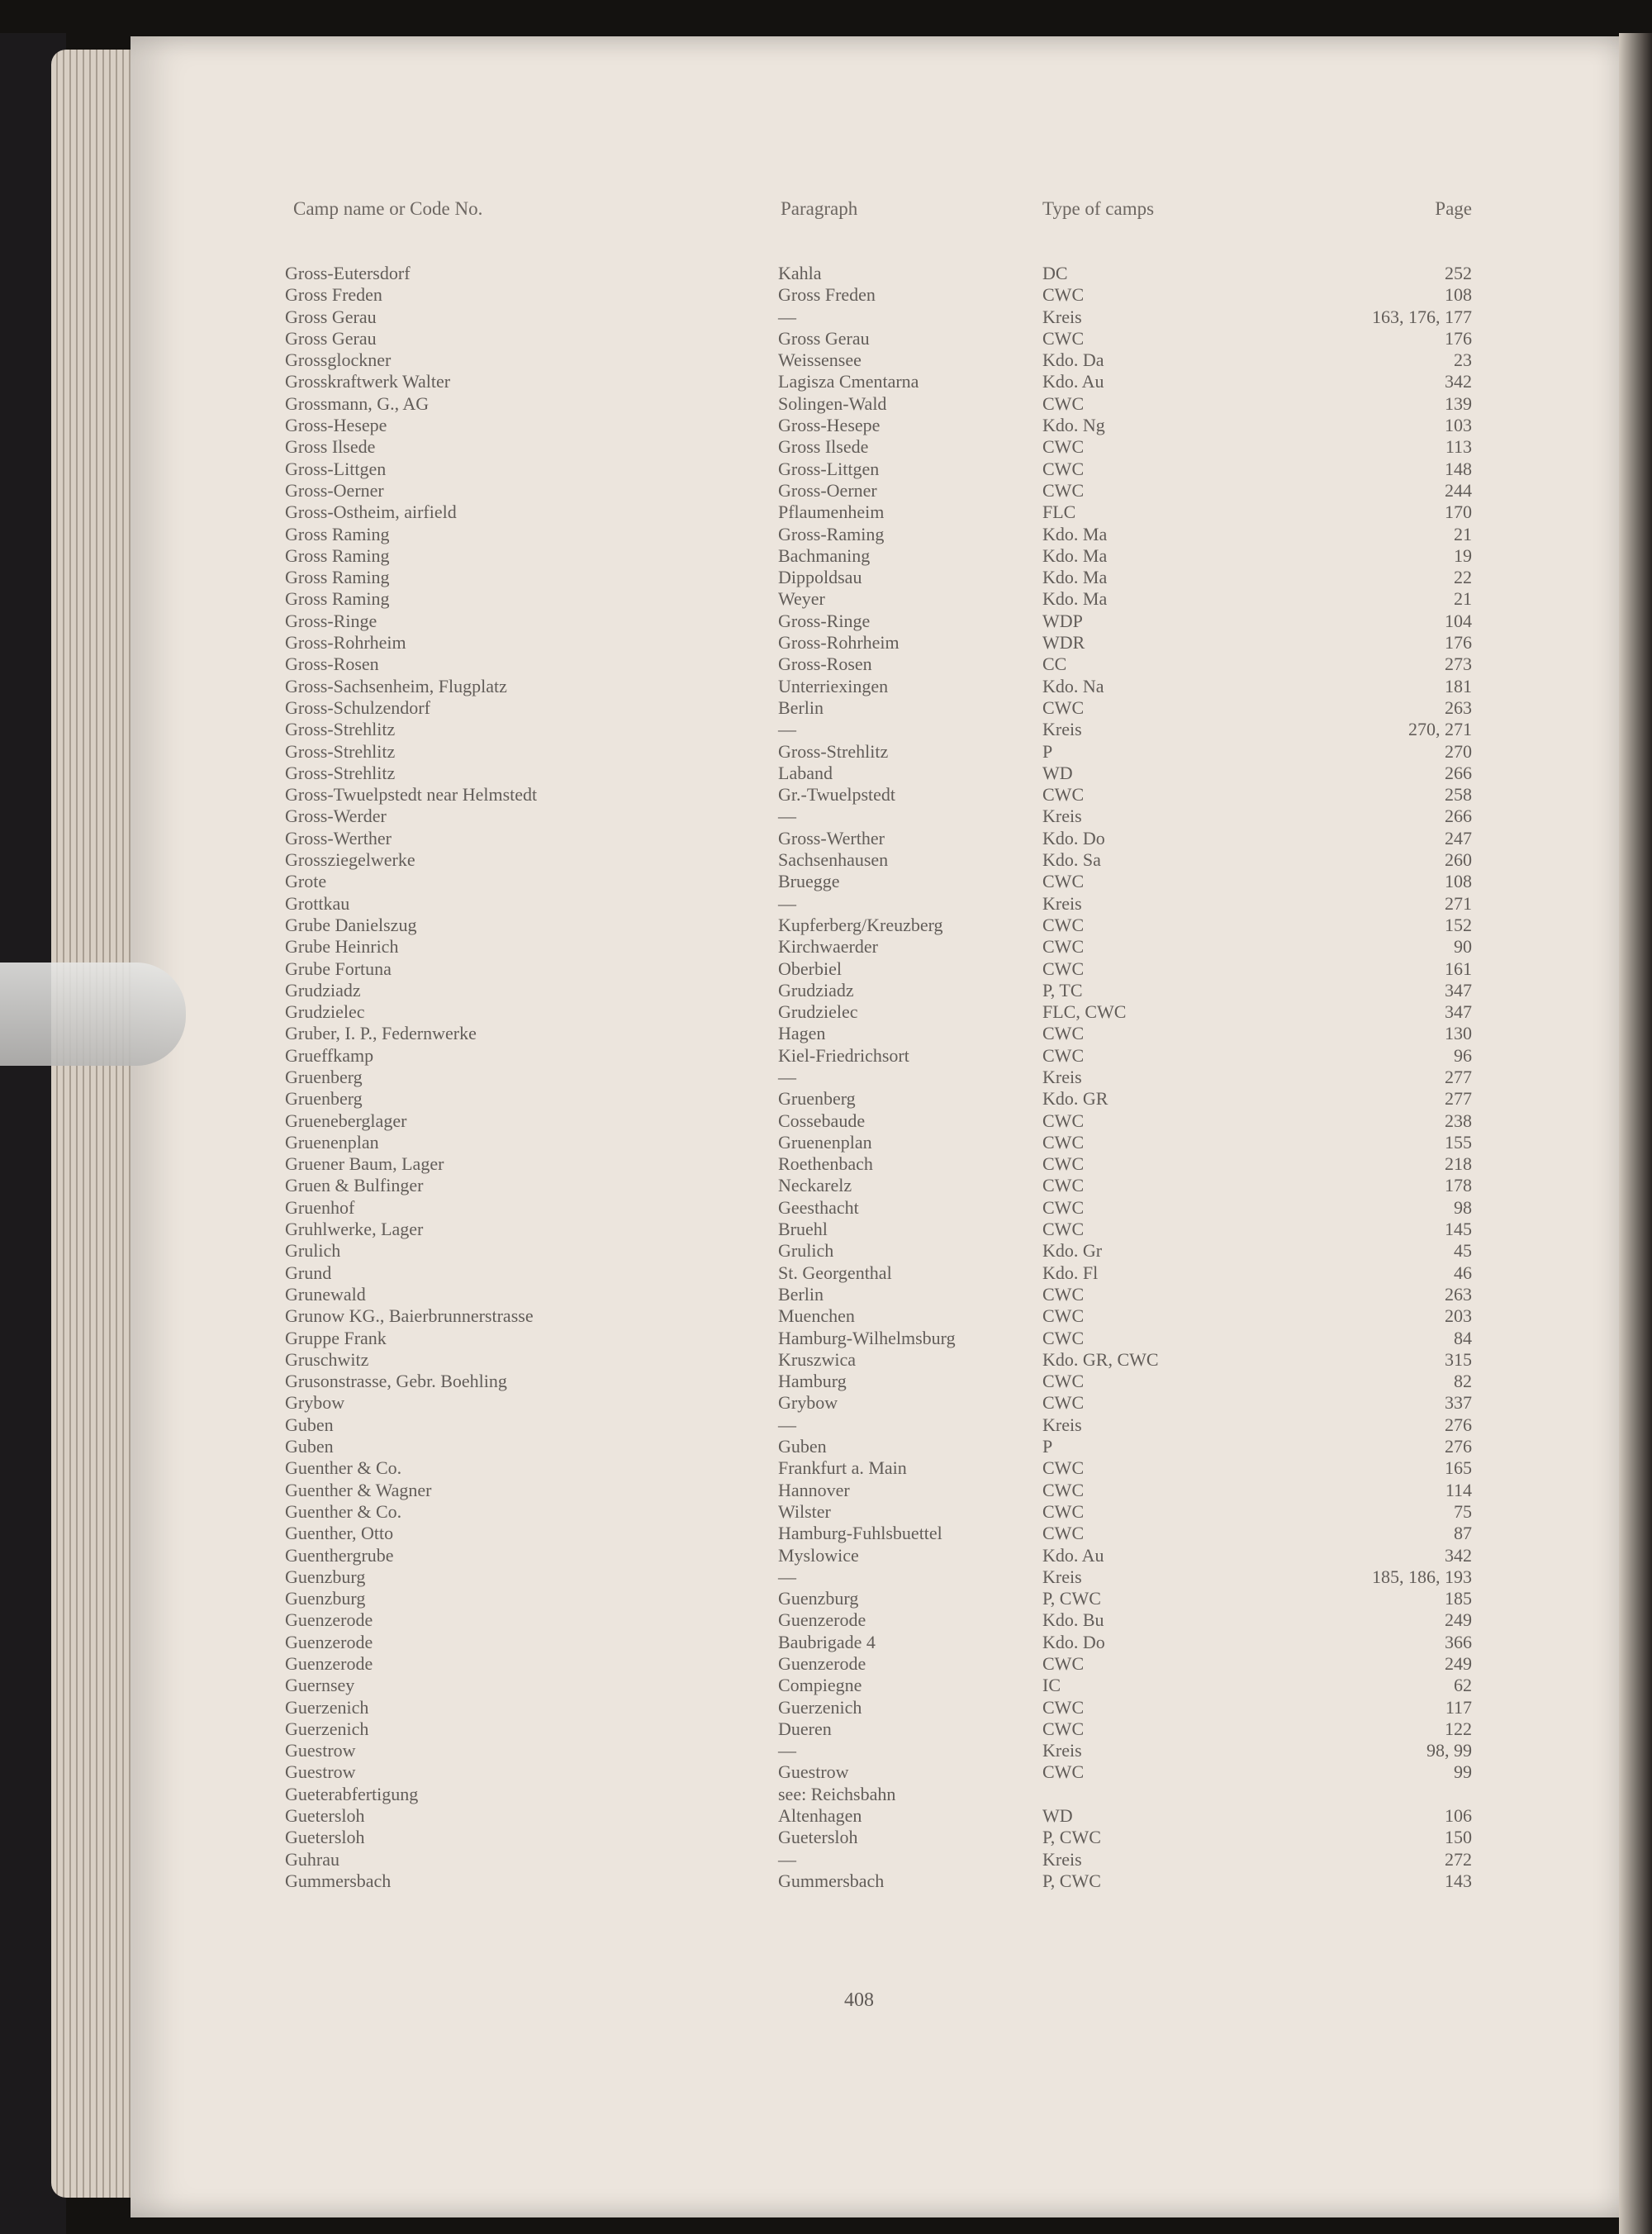 The width and height of the screenshot is (1652, 2234). I want to click on table-row: Gross Ilsede Gross Ilsede CWC 113, so click(826, 447).